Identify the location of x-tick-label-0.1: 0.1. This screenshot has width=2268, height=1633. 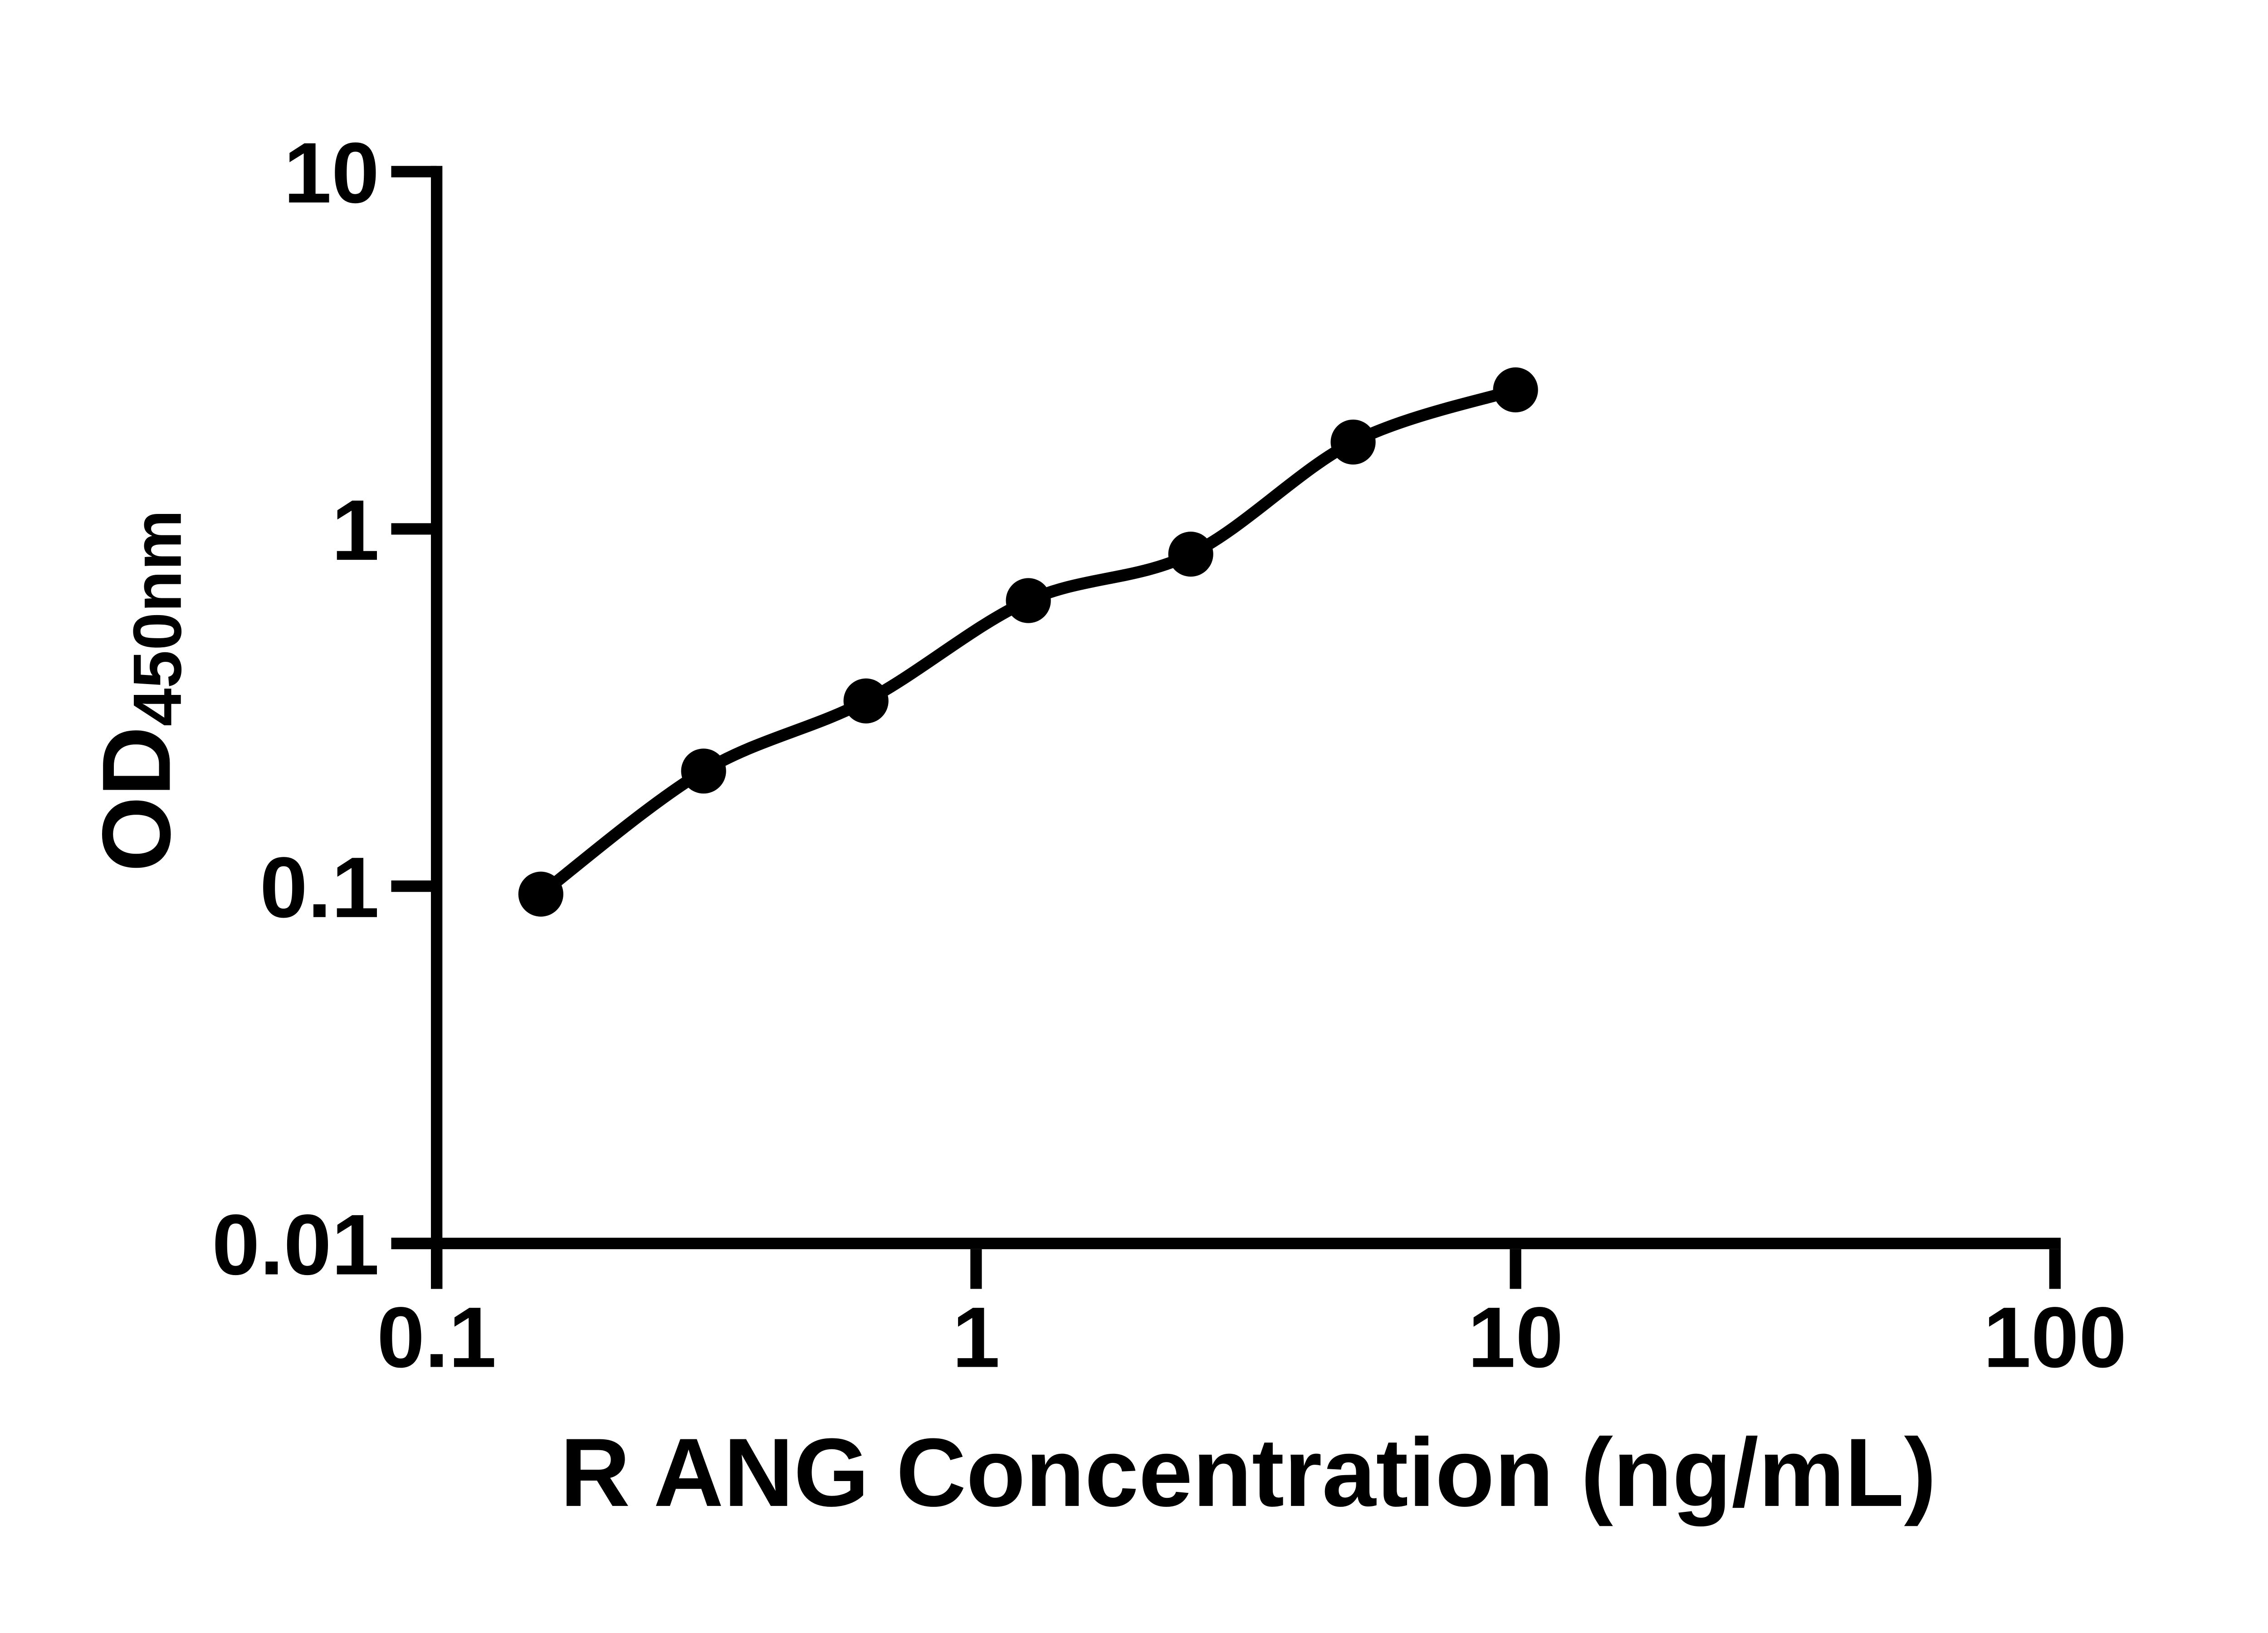
(437, 1338).